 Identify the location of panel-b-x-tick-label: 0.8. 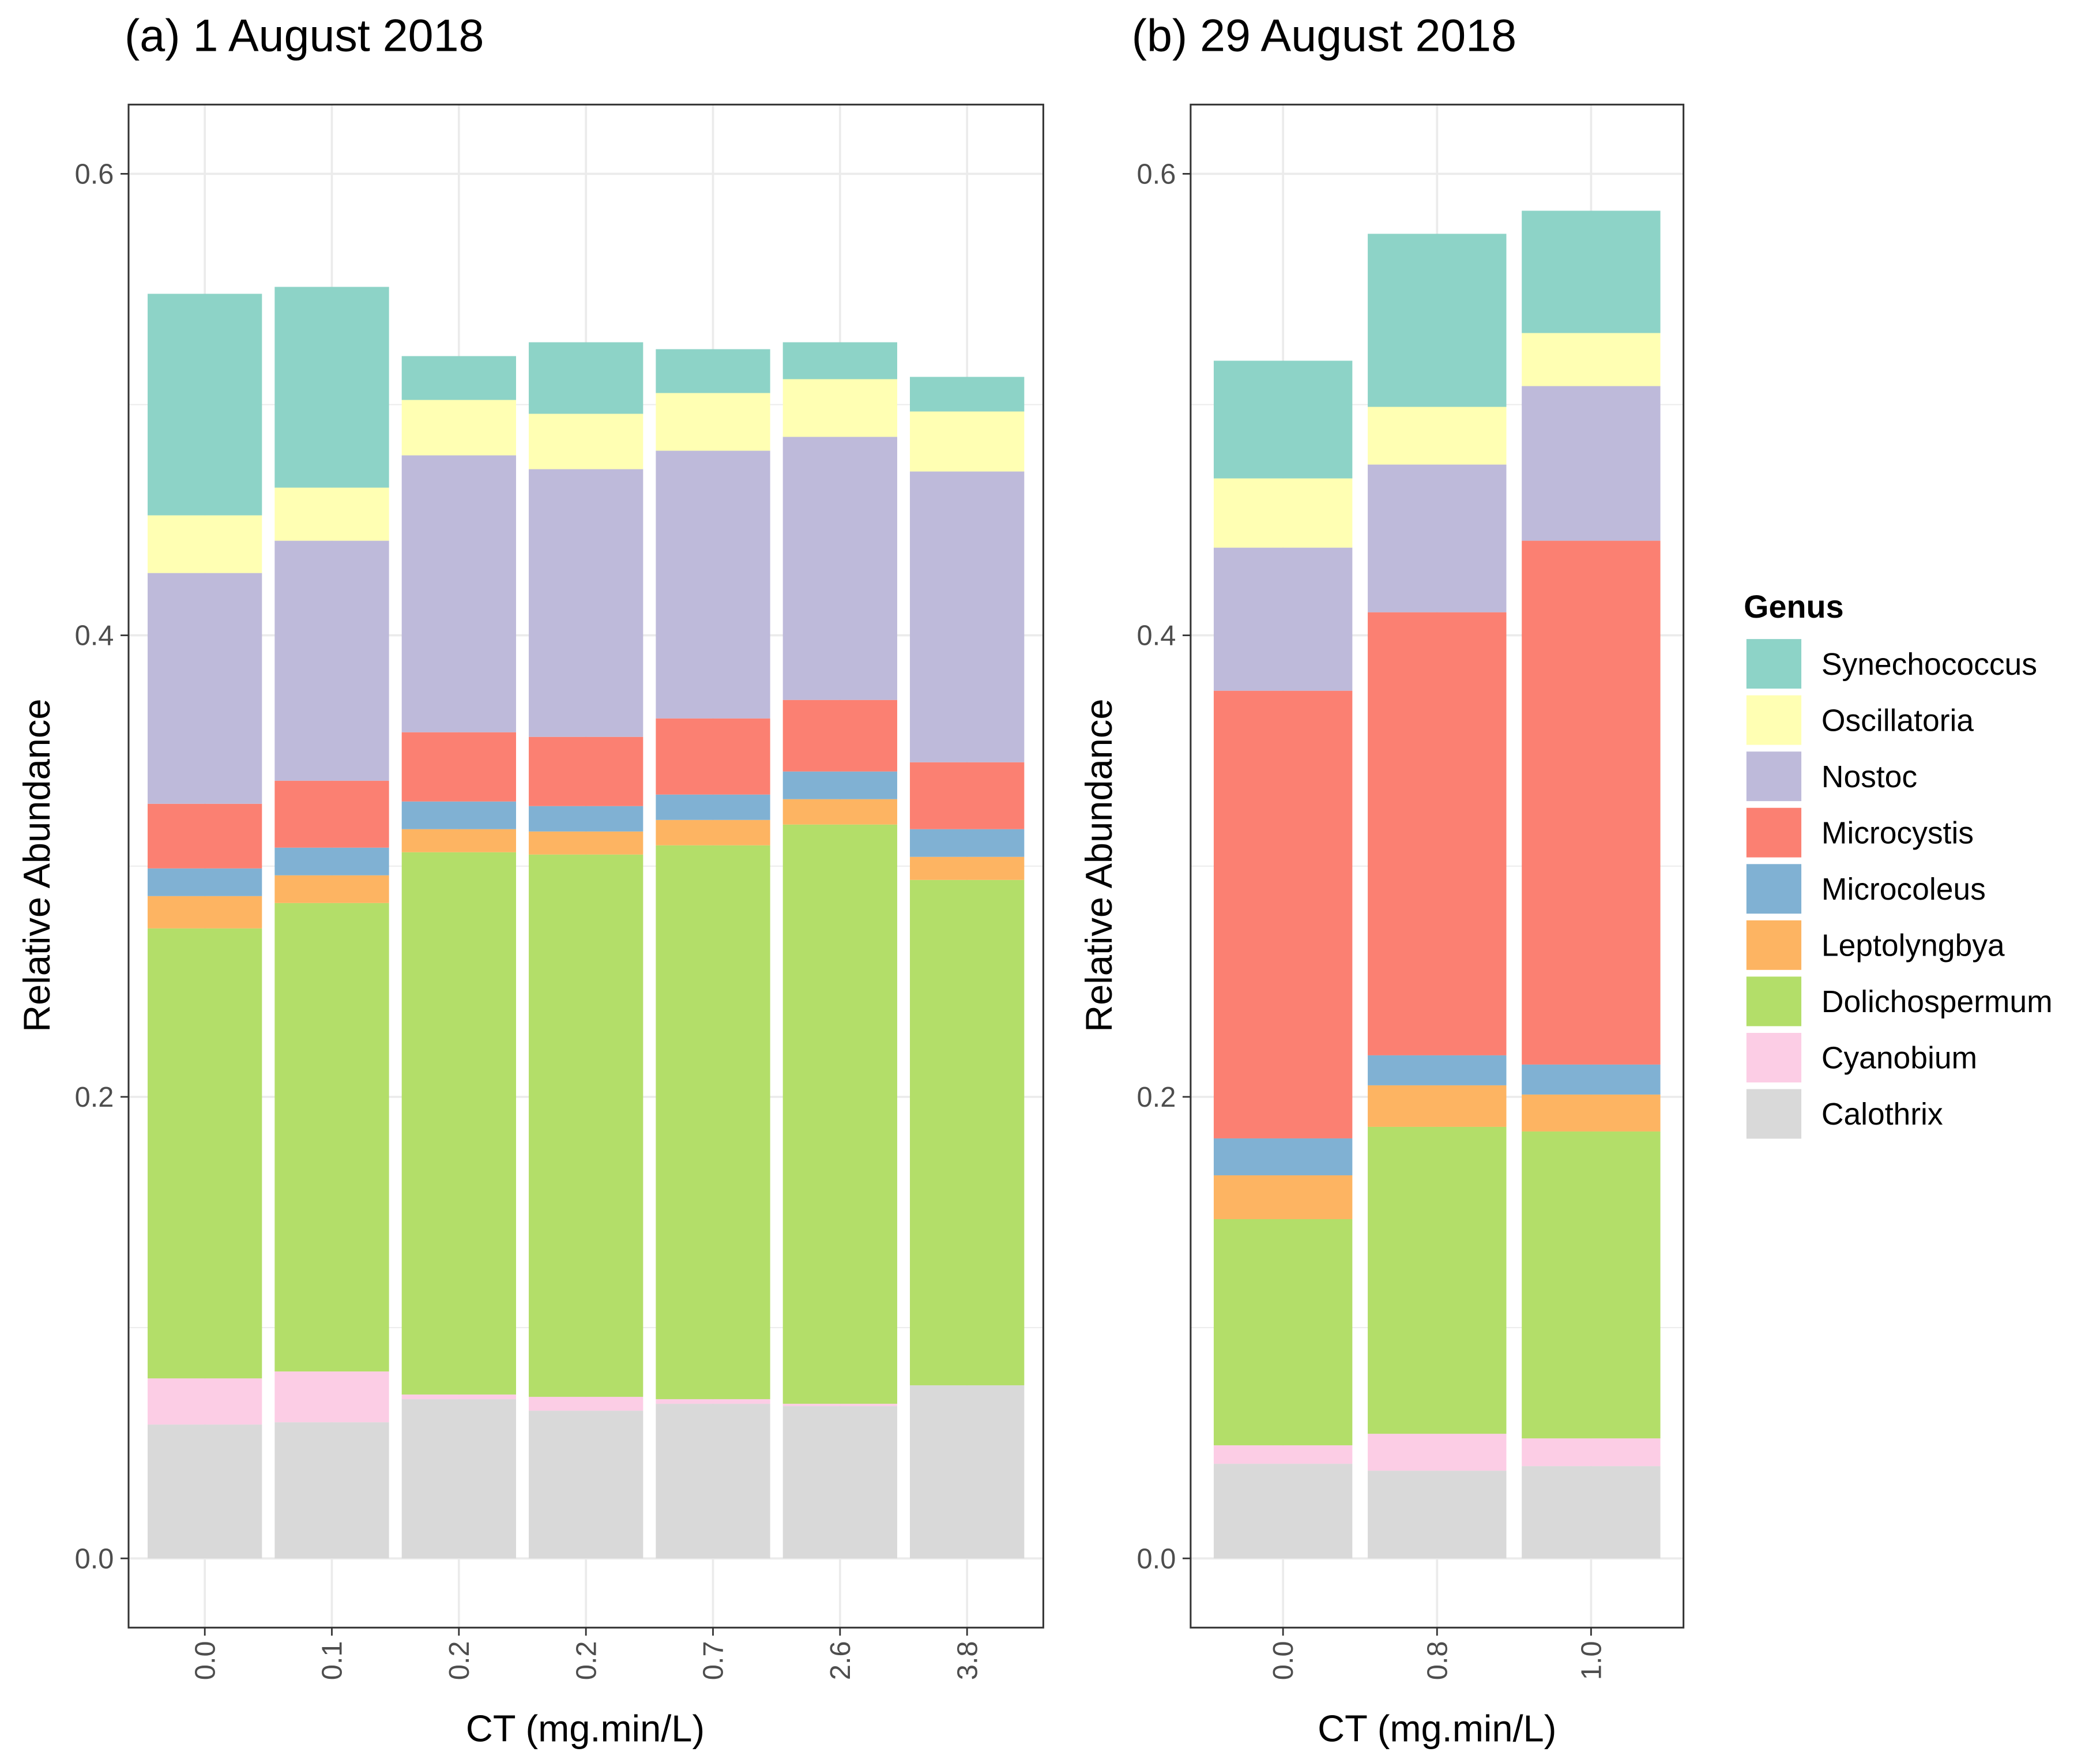
(1437, 1660).